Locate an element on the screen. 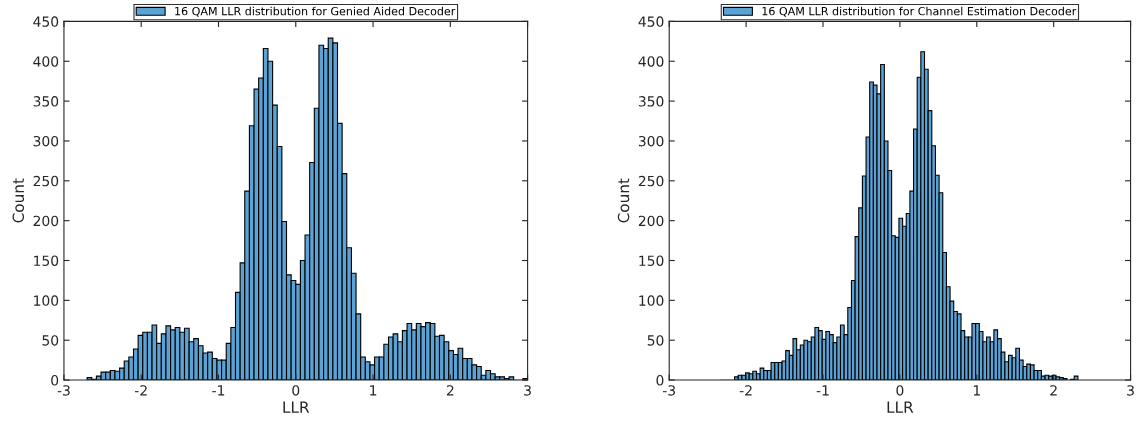 The height and width of the screenshot is (428, 1142). legend-label: 16 QAM LLR distribution for Channel Estimation Decoder is located at coordinates (919, 11).